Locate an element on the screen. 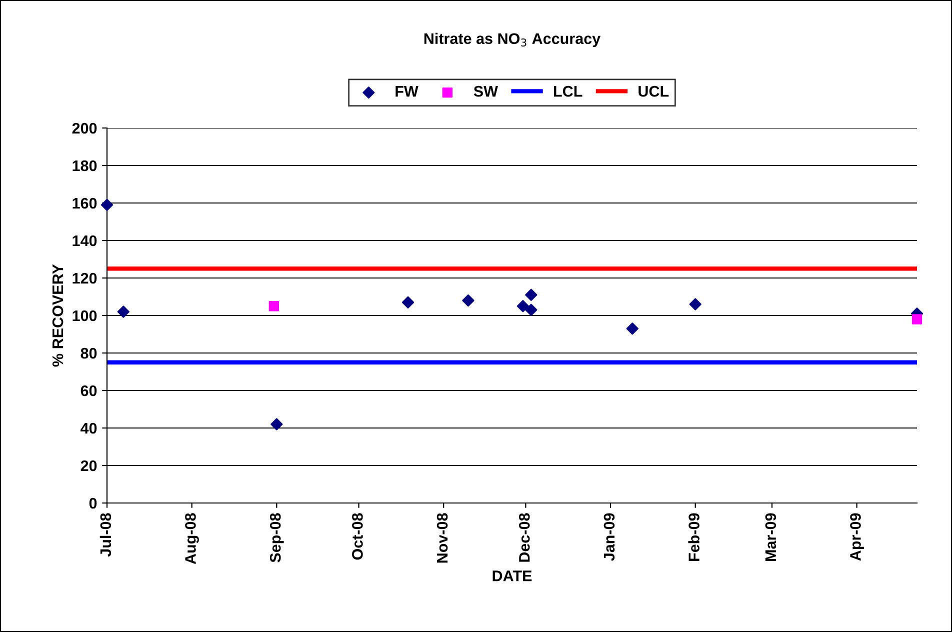 The image size is (952, 632). x-tick-label: Oct-08 is located at coordinates (357, 536).